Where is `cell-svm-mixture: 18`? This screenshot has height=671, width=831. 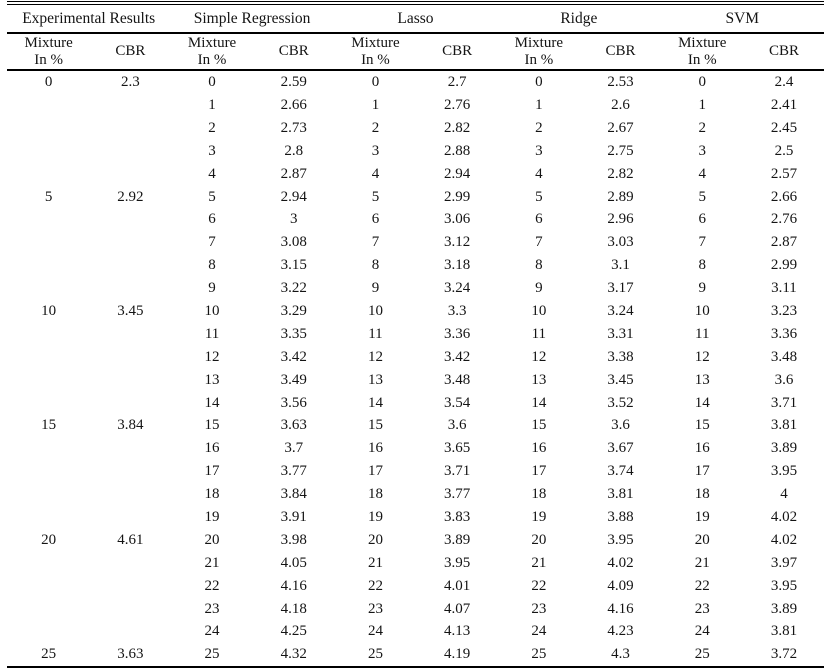 cell-svm-mixture: 18 is located at coordinates (702, 494).